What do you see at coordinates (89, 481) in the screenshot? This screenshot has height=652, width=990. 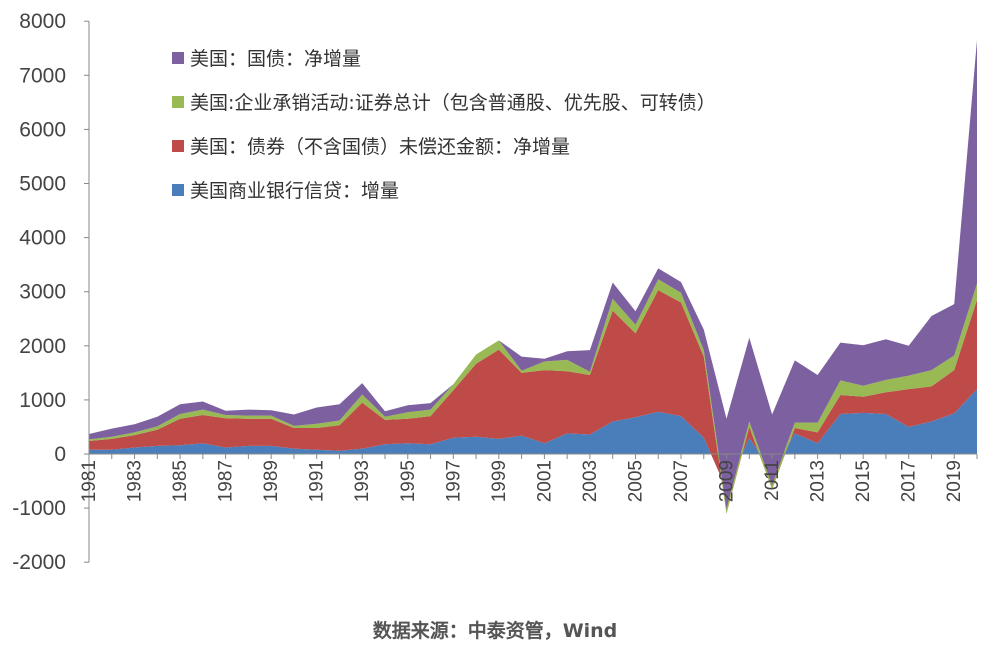 I see `x-tick-label: 1981` at bounding box center [89, 481].